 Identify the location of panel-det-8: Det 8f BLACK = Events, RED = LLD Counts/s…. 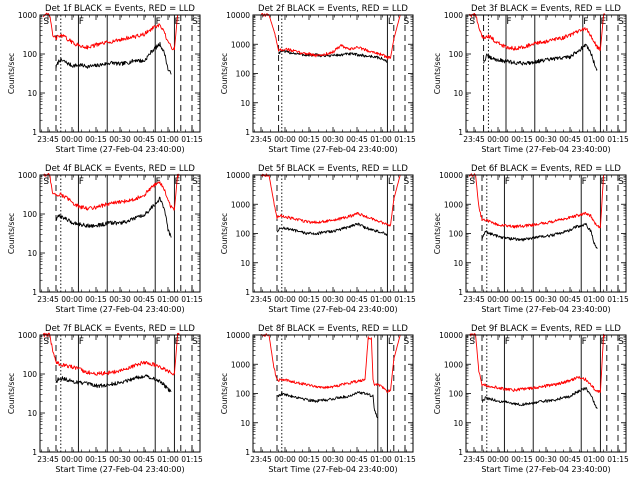
(318, 399).